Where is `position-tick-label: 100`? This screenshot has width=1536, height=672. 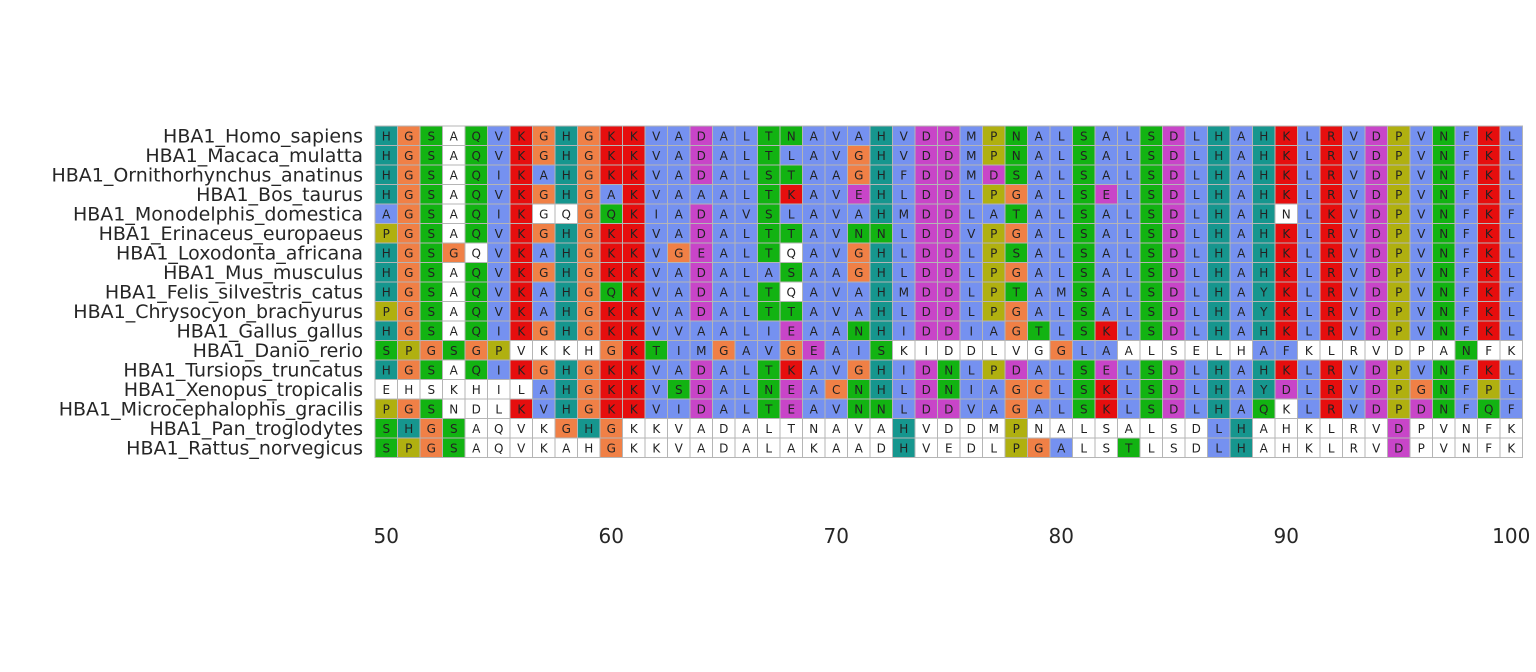 position-tick-label: 100 is located at coordinates (1511, 536).